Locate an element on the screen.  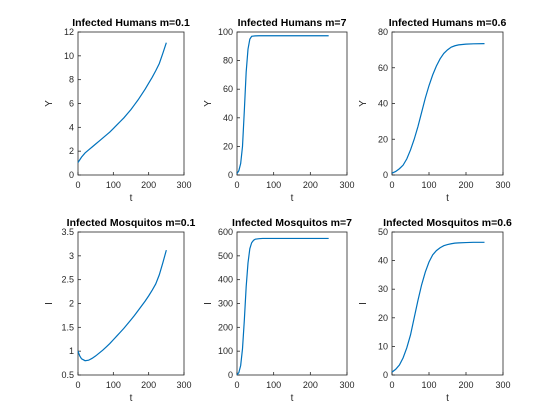
y-tick-label: 3.5 is located at coordinates (67, 232).